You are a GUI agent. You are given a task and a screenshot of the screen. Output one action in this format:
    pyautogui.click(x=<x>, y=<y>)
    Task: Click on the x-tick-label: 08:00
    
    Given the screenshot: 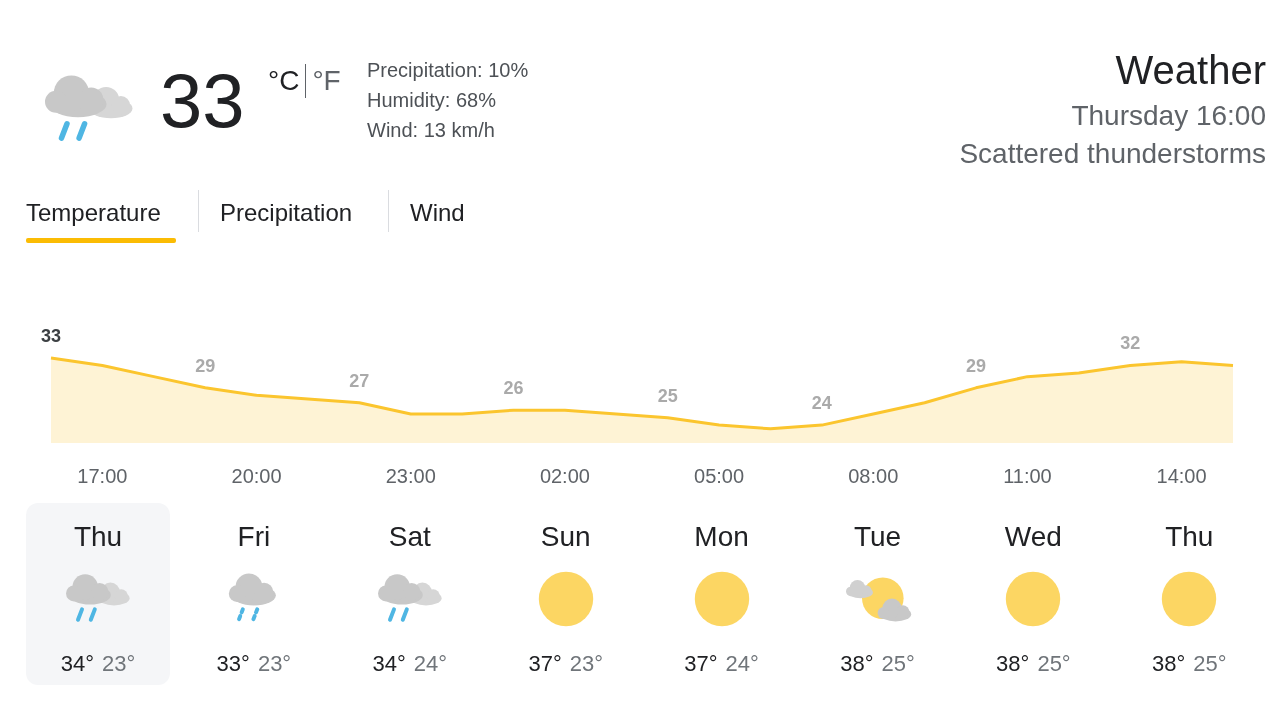 What is the action you would take?
    pyautogui.click(x=873, y=476)
    